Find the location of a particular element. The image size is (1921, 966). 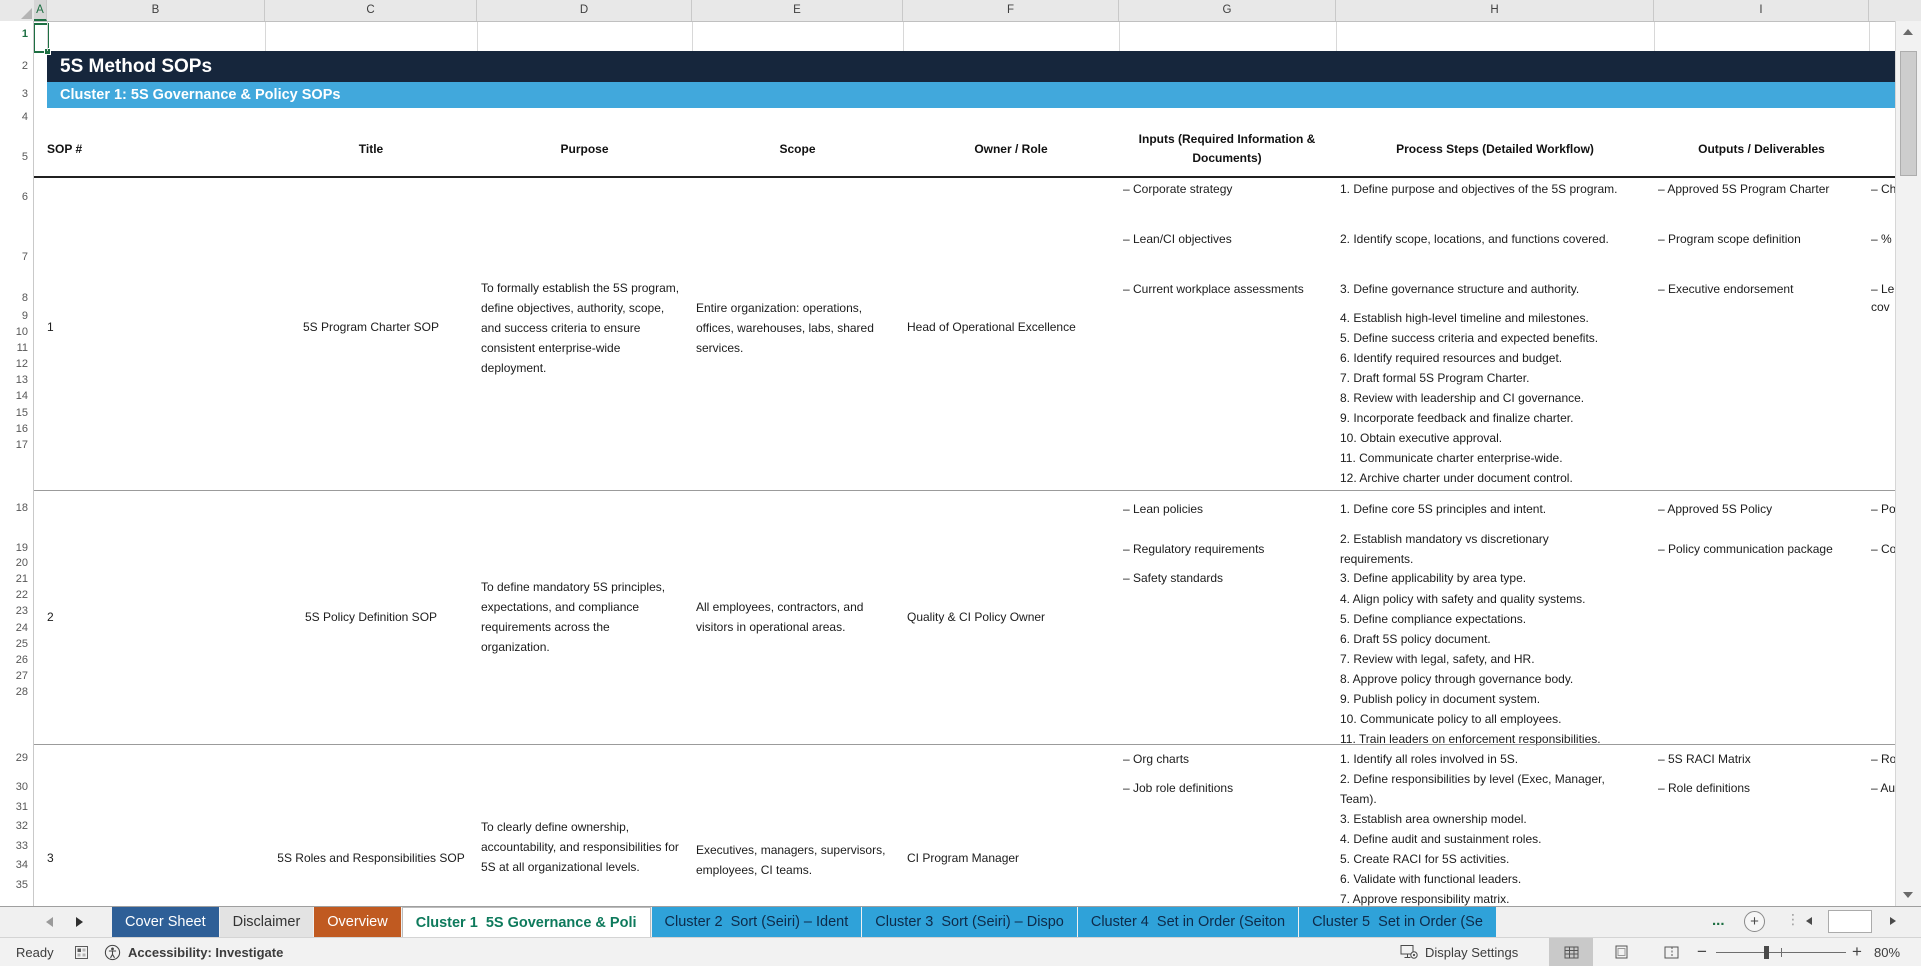

row-header-32: 32 is located at coordinates (21, 826).